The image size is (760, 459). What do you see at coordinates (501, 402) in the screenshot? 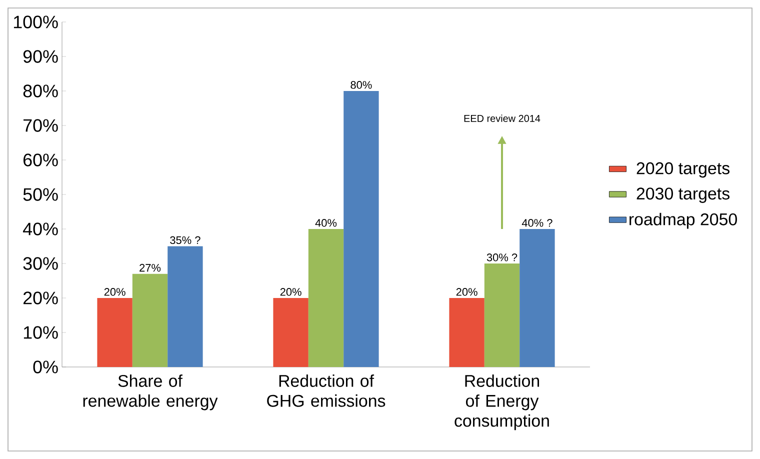
I see `x-tick-label: Reduction of Energy consumption` at bounding box center [501, 402].